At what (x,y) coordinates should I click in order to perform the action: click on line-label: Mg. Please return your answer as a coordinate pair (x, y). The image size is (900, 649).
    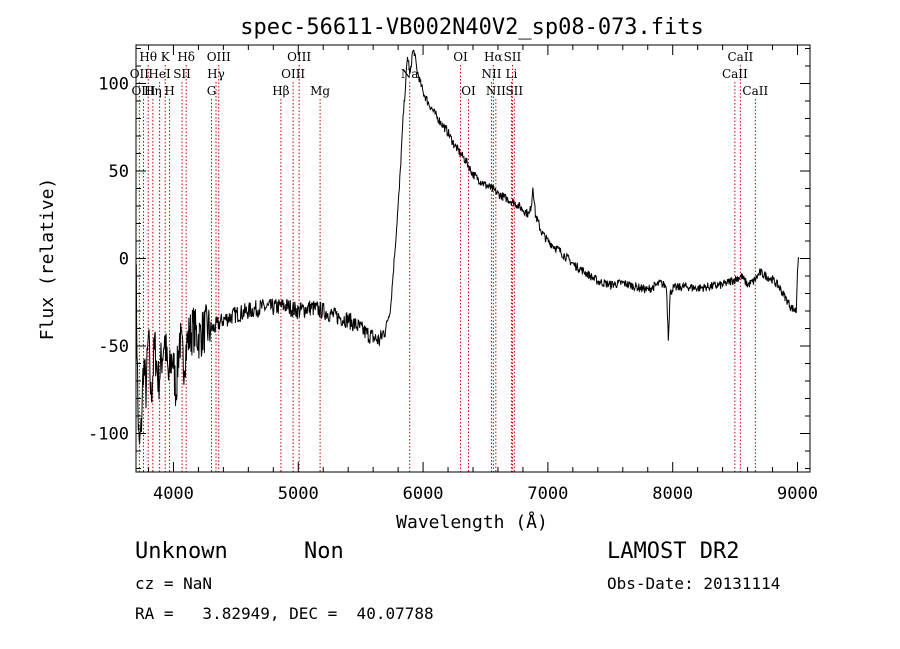
    Looking at the image, I should click on (320, 91).